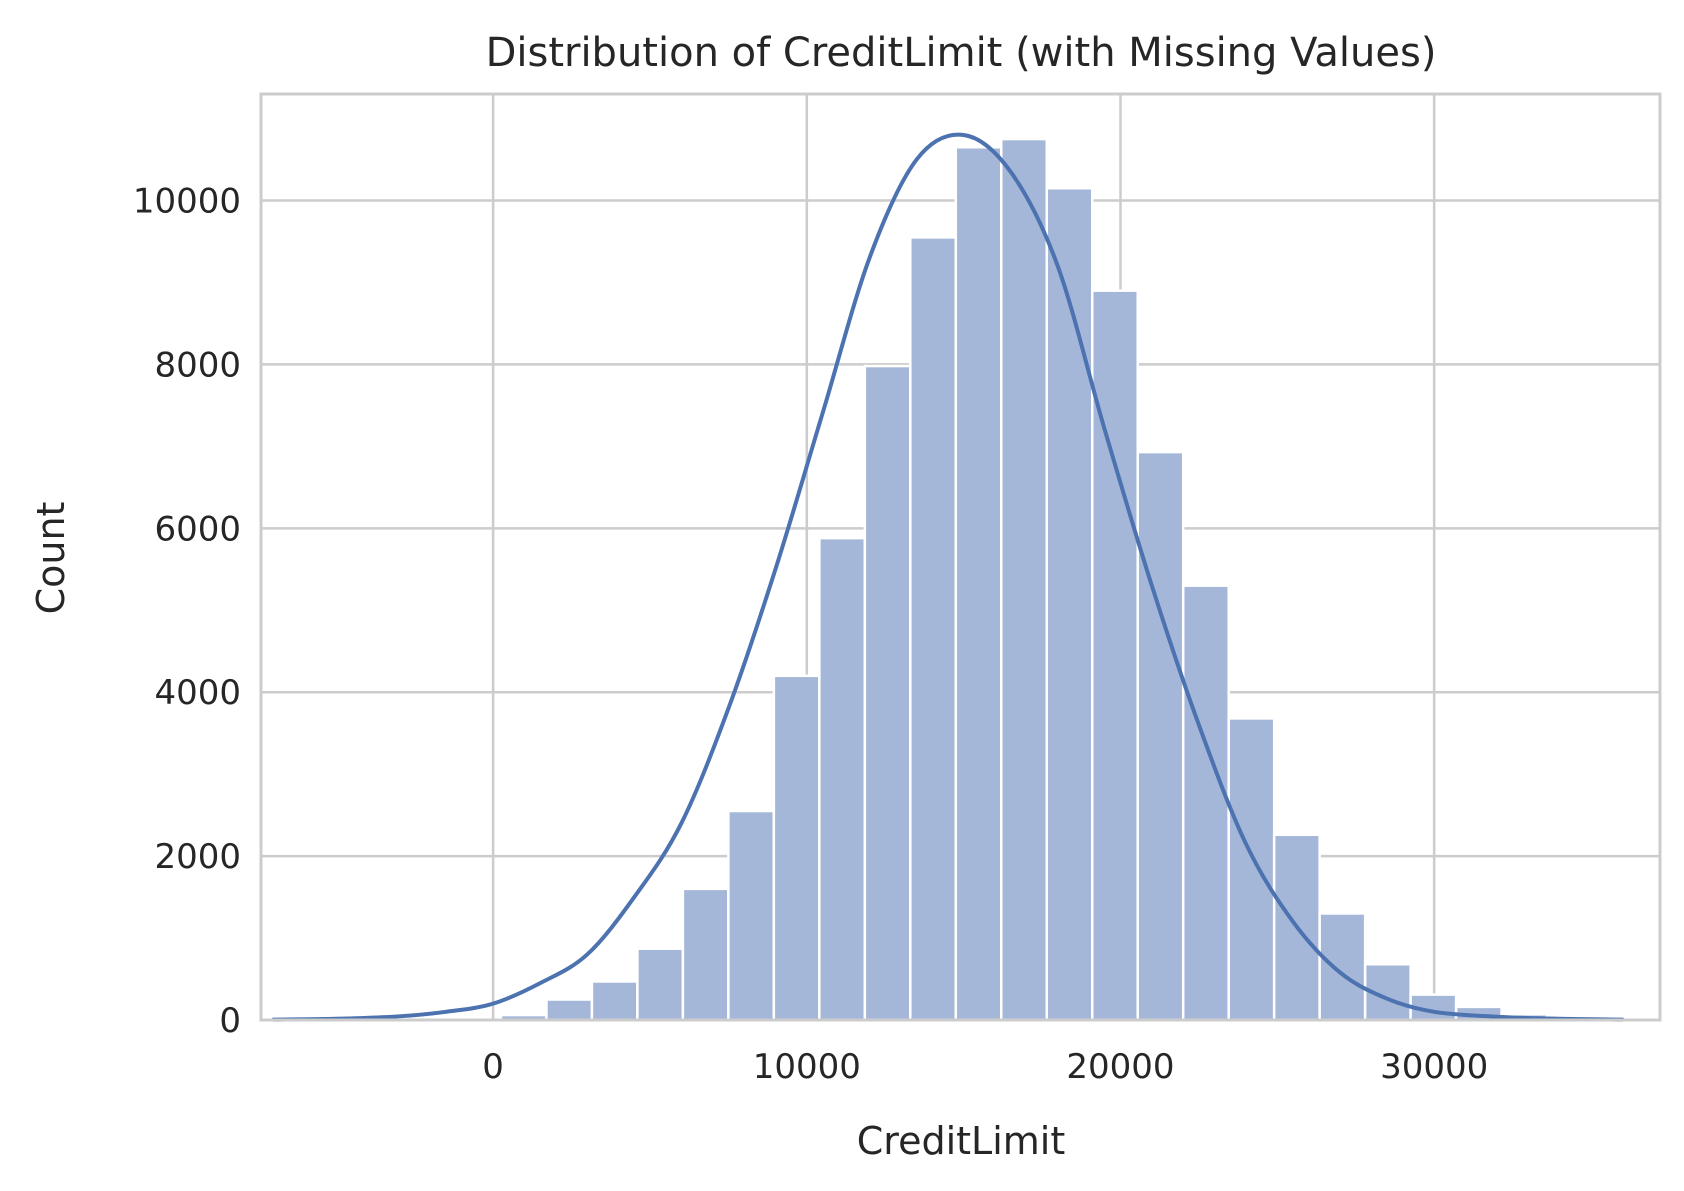  Describe the element at coordinates (807, 1067) in the screenshot. I see `x-tick-label: 10000` at that location.